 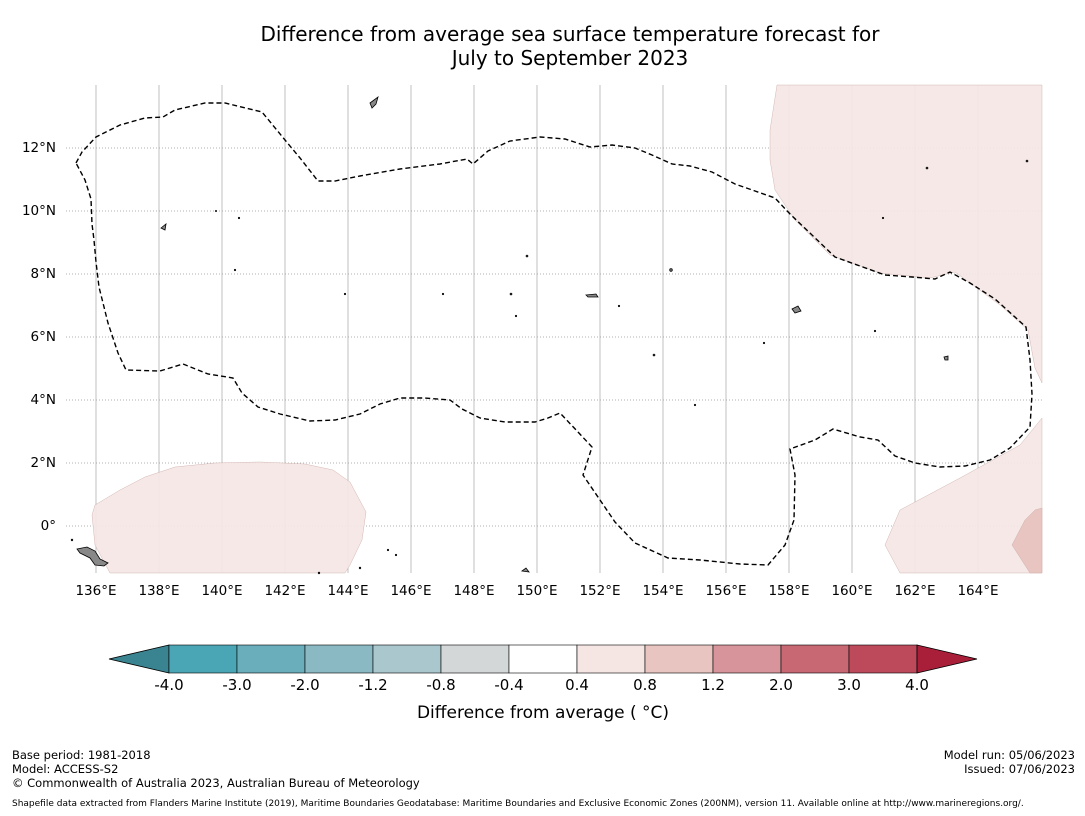 What do you see at coordinates (781, 685) in the screenshot?
I see `colorbar-tick: 2.0` at bounding box center [781, 685].